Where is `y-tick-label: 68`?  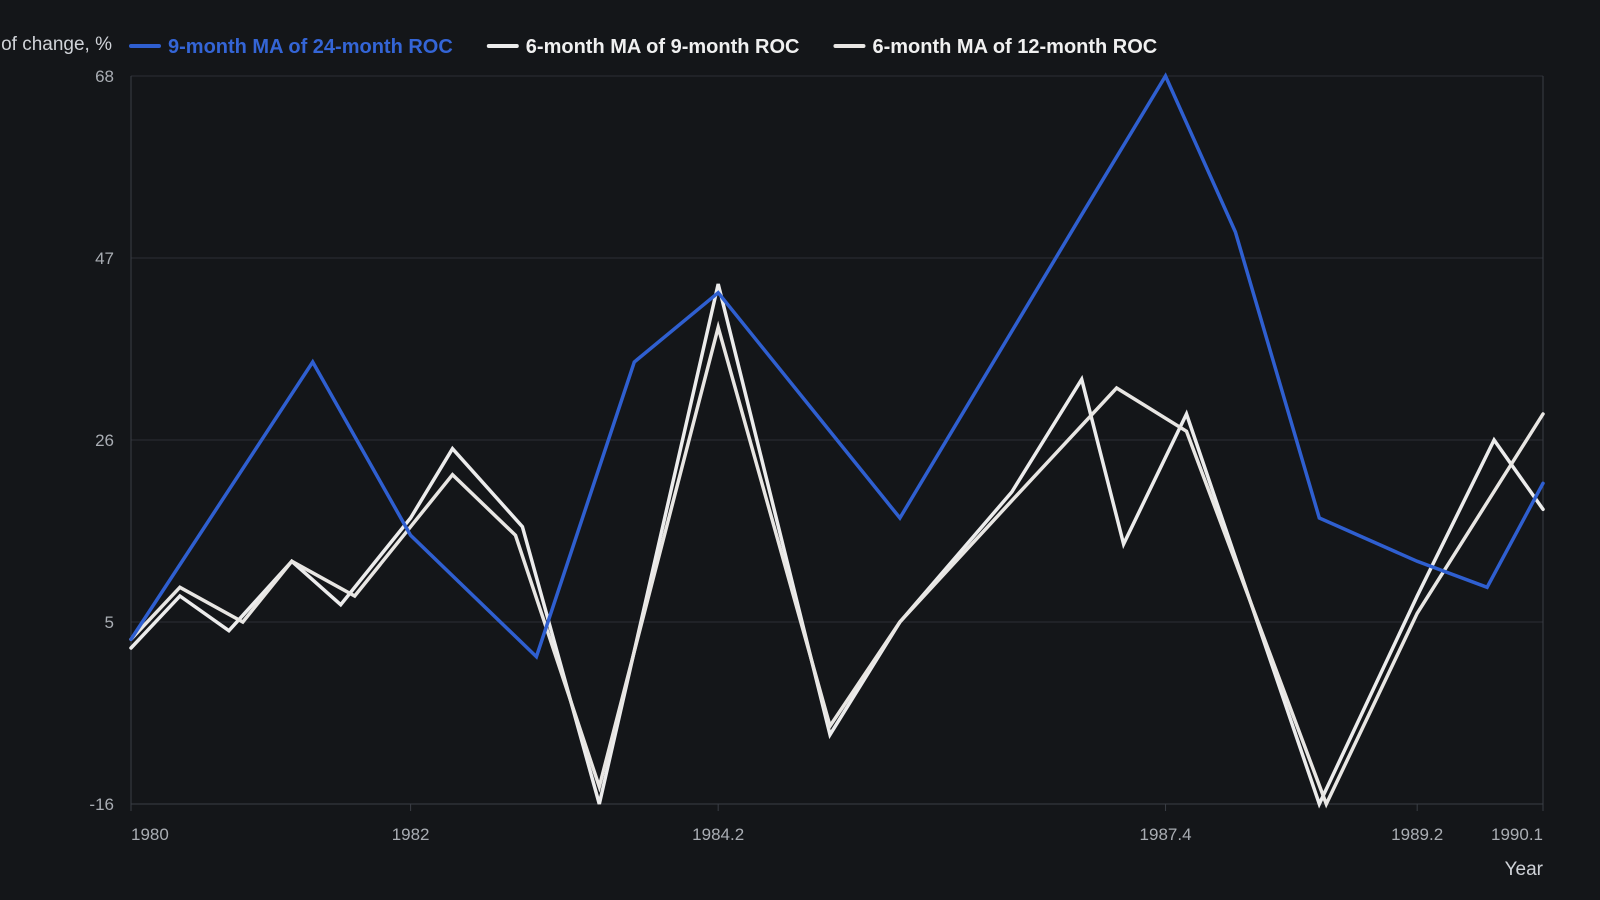 y-tick-label: 68 is located at coordinates (104, 76).